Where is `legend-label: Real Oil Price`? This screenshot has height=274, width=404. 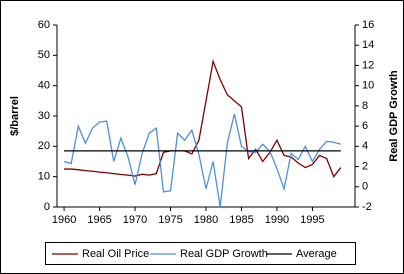 legend-label: Real Oil Price is located at coordinates (115, 254).